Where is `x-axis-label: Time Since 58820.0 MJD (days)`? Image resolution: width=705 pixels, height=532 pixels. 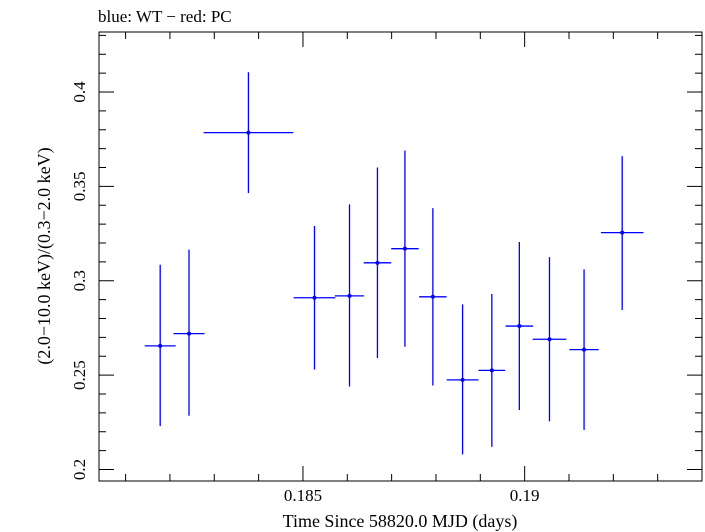 x-axis-label: Time Since 58820.0 MJD (days) is located at coordinates (400, 521).